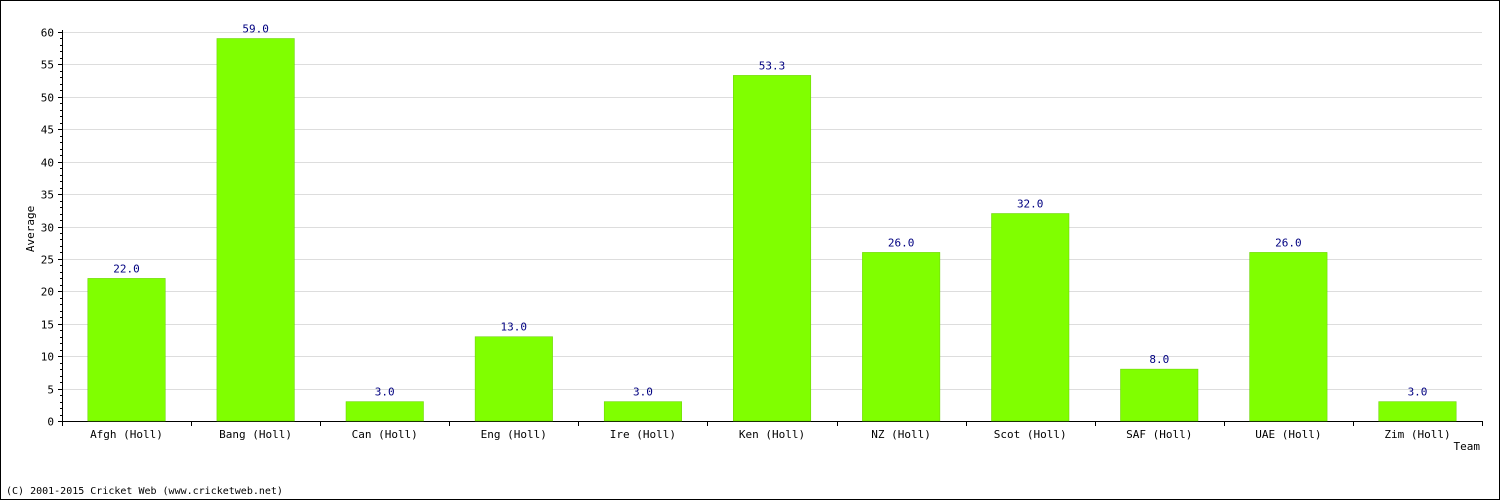 The height and width of the screenshot is (501, 1500). Describe the element at coordinates (50, 390) in the screenshot. I see `y-tick-label: 5` at that location.